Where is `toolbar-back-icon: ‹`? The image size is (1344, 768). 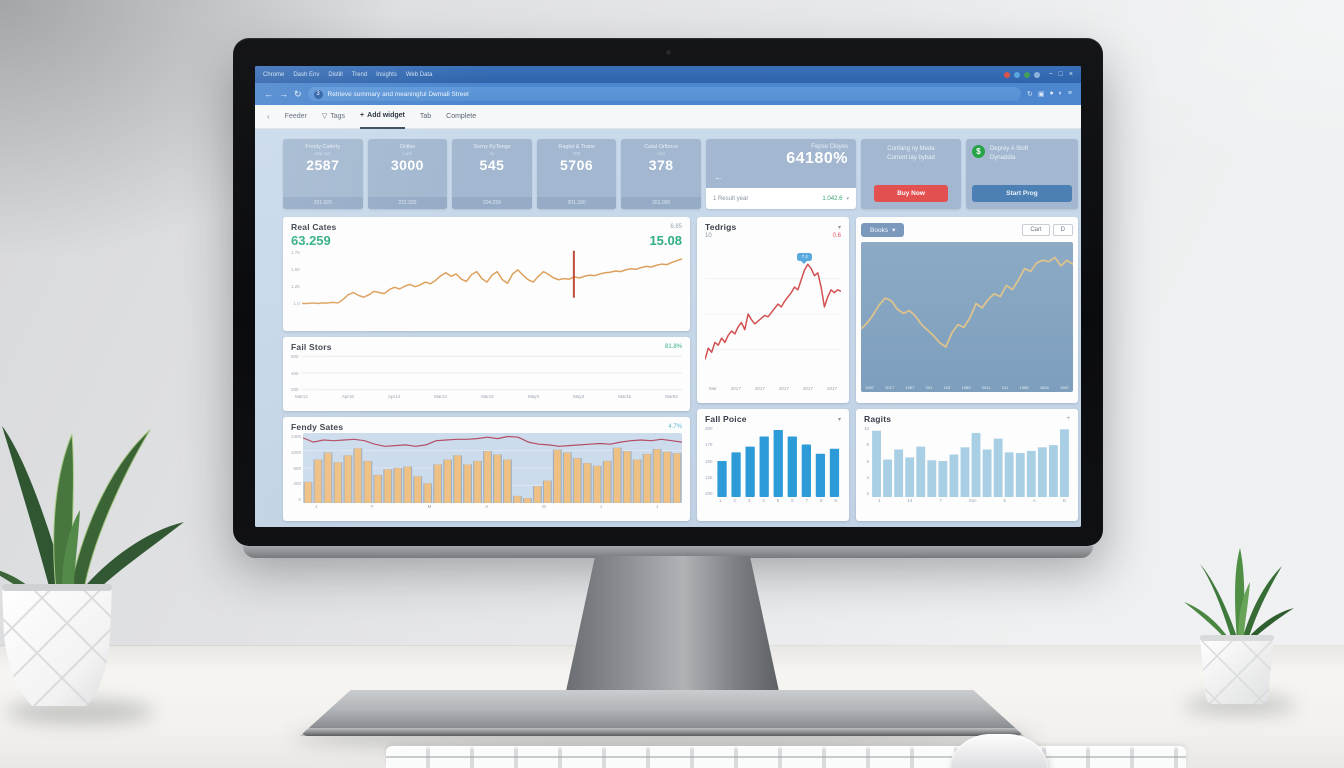
toolbar-back-icon: ‹ is located at coordinates (268, 116).